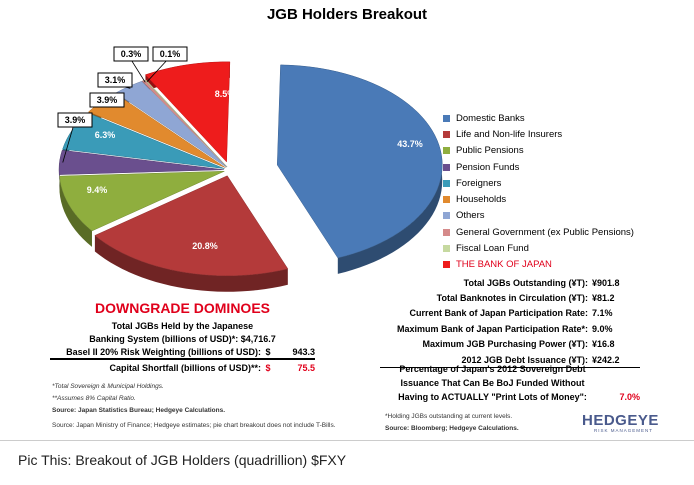 The width and height of the screenshot is (694, 485). I want to click on data-label: 6.3%, so click(105, 135).